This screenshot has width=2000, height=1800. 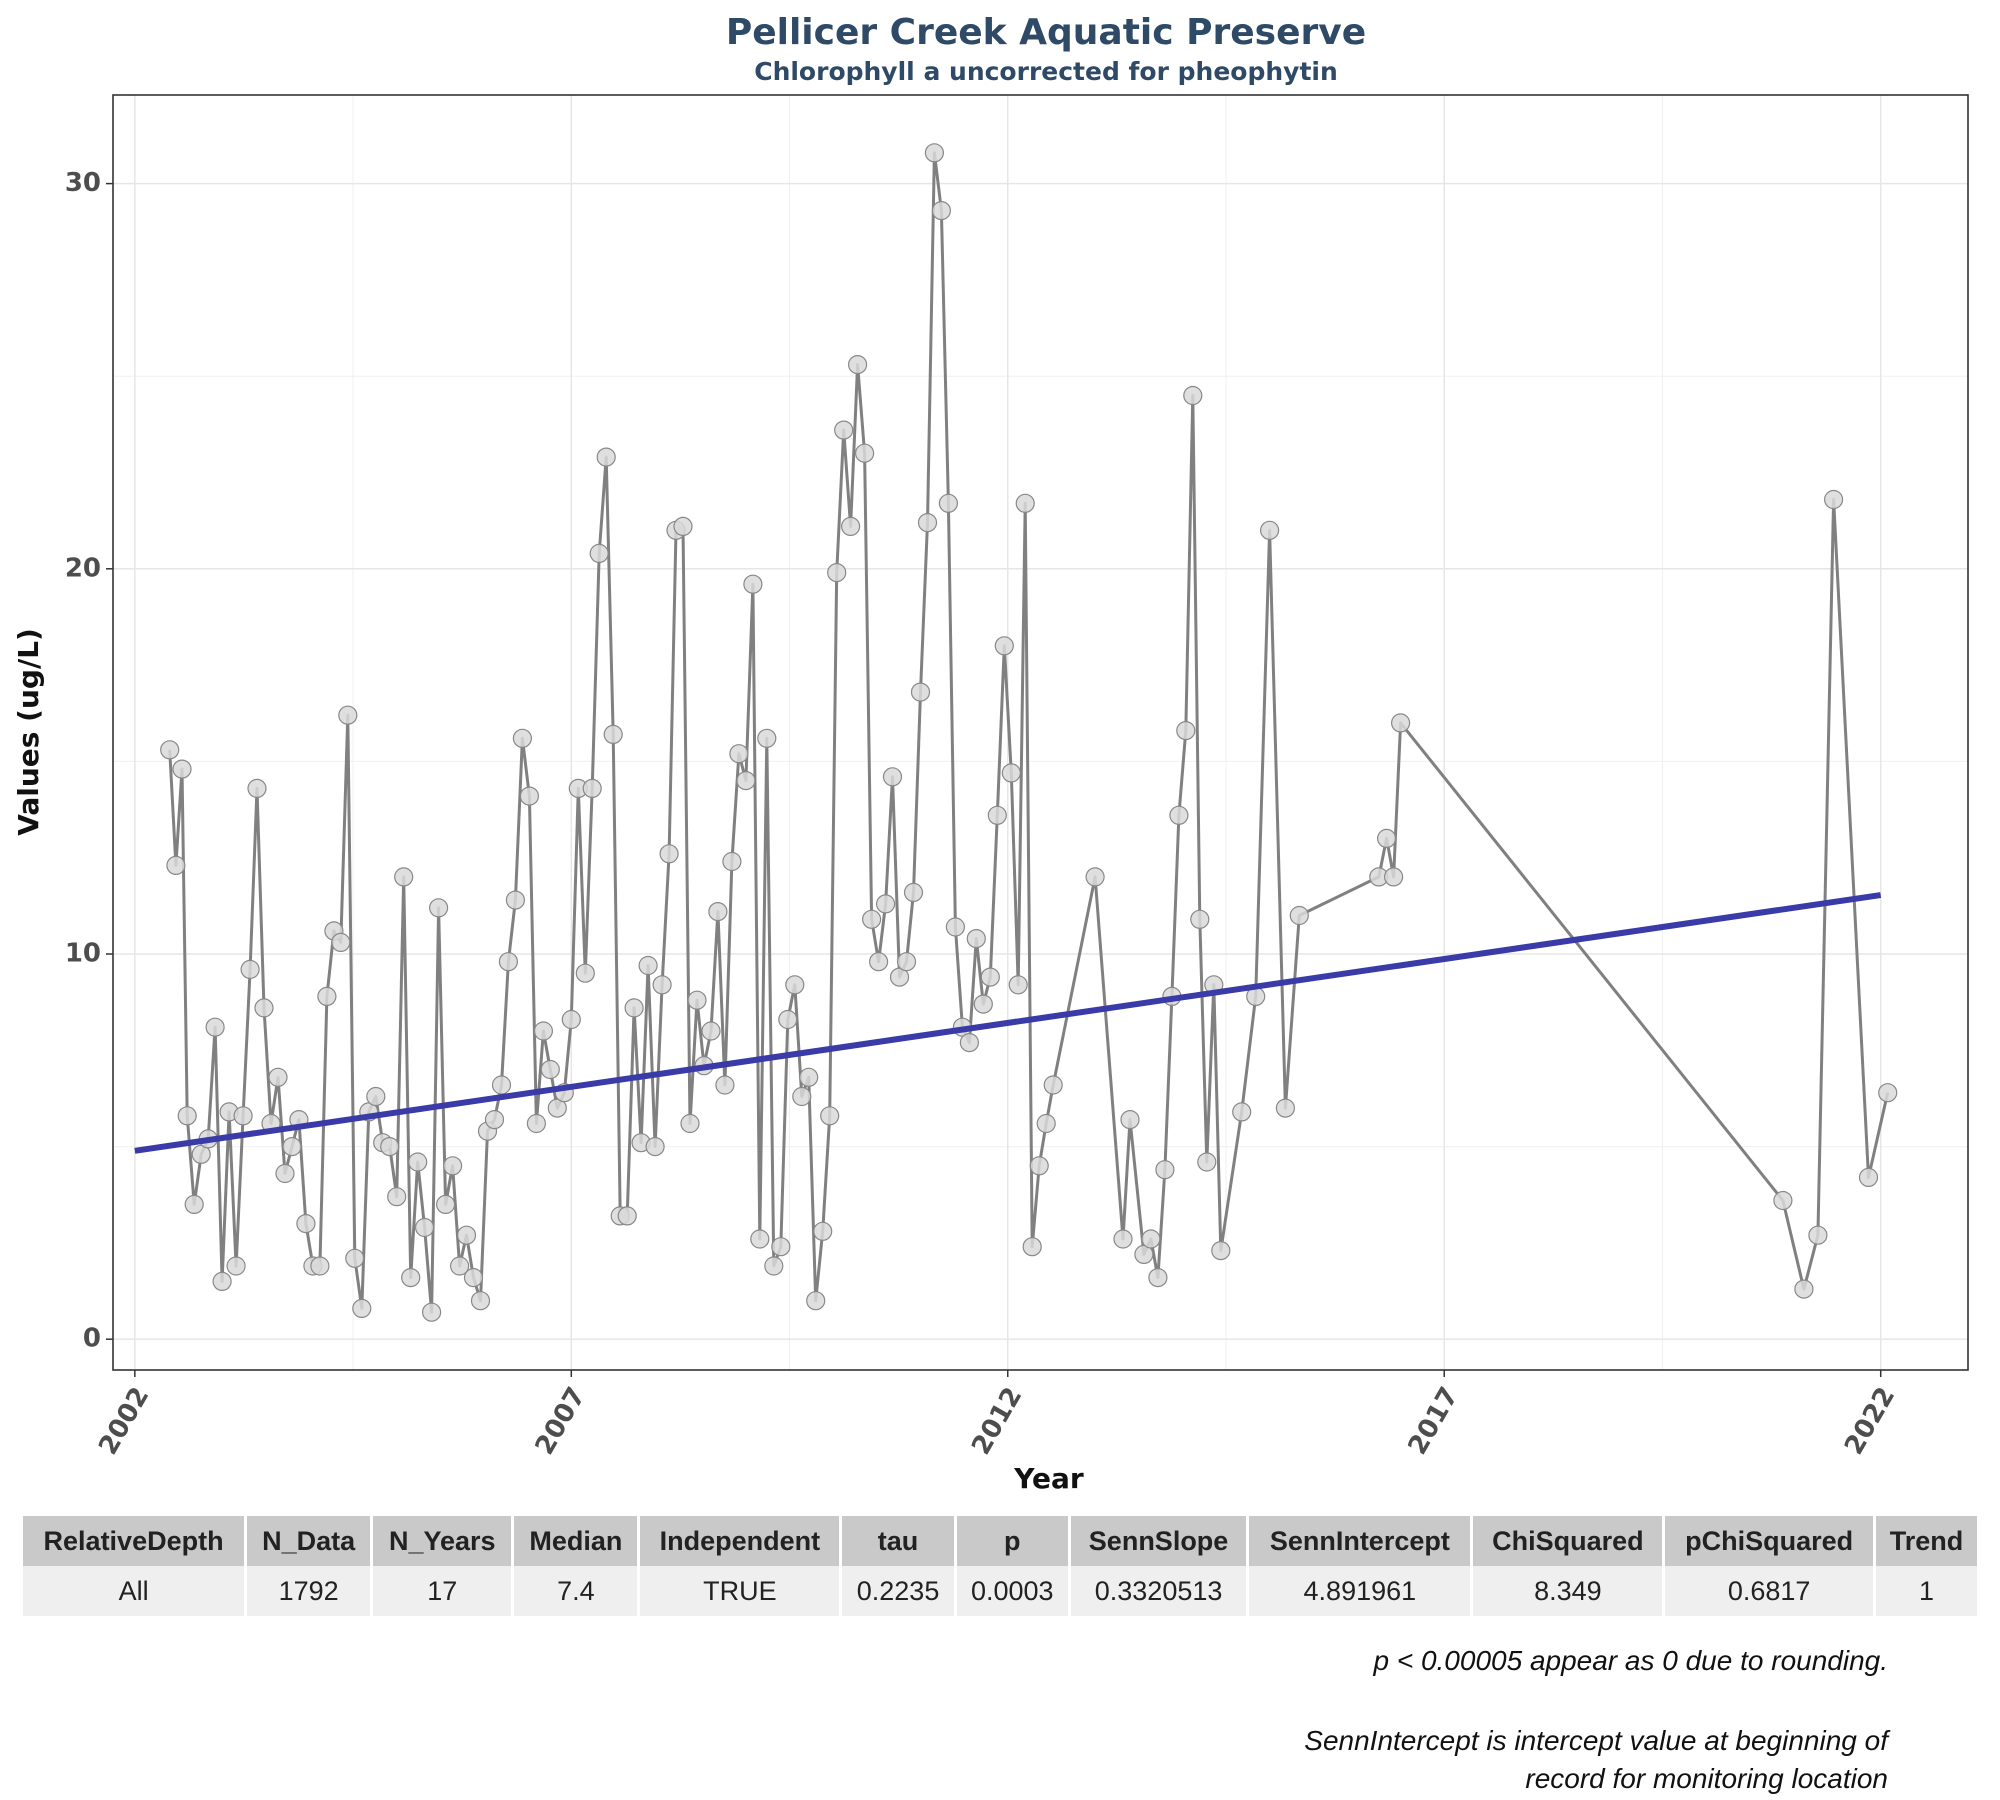 I want to click on intercept-note-line-2: record for monitoring location, so click(x=1706, y=1778).